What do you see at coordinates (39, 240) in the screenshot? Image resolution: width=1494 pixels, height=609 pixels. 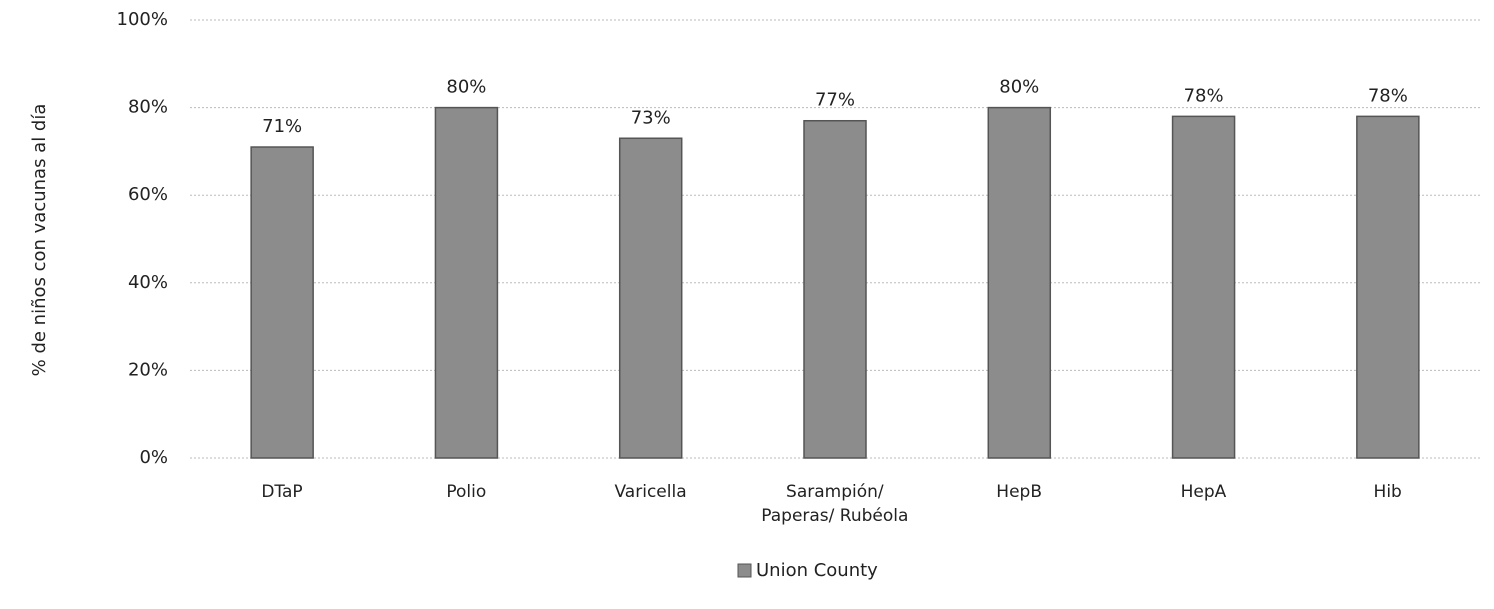 I see `y-axis-label: % de niños con vacunas al día` at bounding box center [39, 240].